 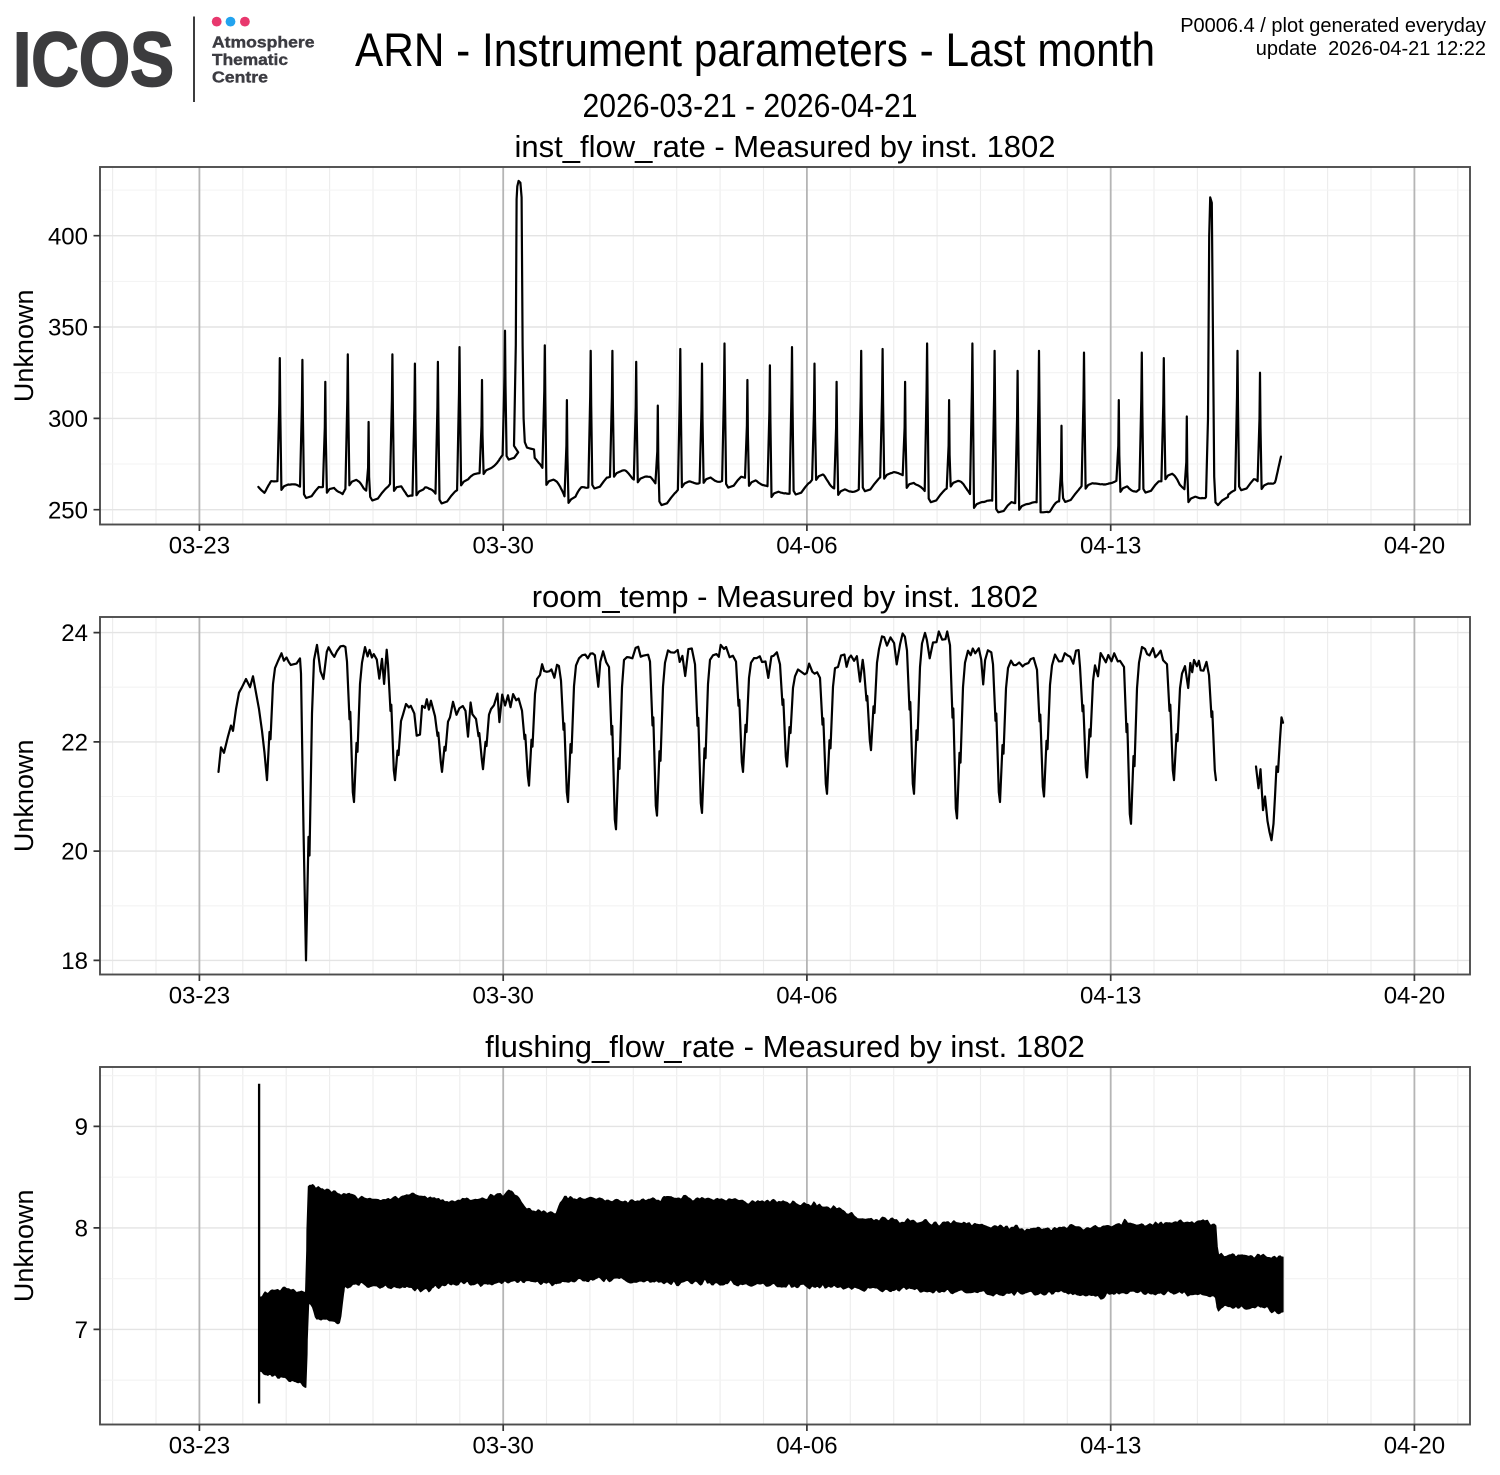 I want to click on svg-text: 18, so click(x=74, y=961).